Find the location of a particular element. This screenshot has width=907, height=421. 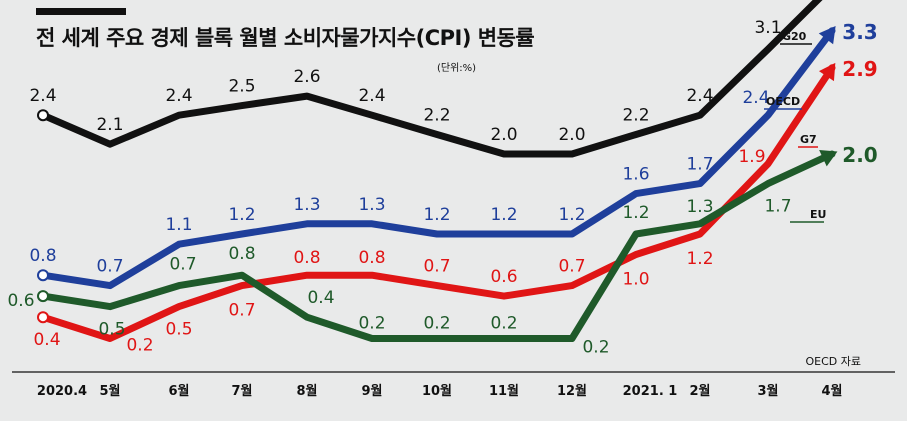

data-label: 2.1 is located at coordinates (109, 125).